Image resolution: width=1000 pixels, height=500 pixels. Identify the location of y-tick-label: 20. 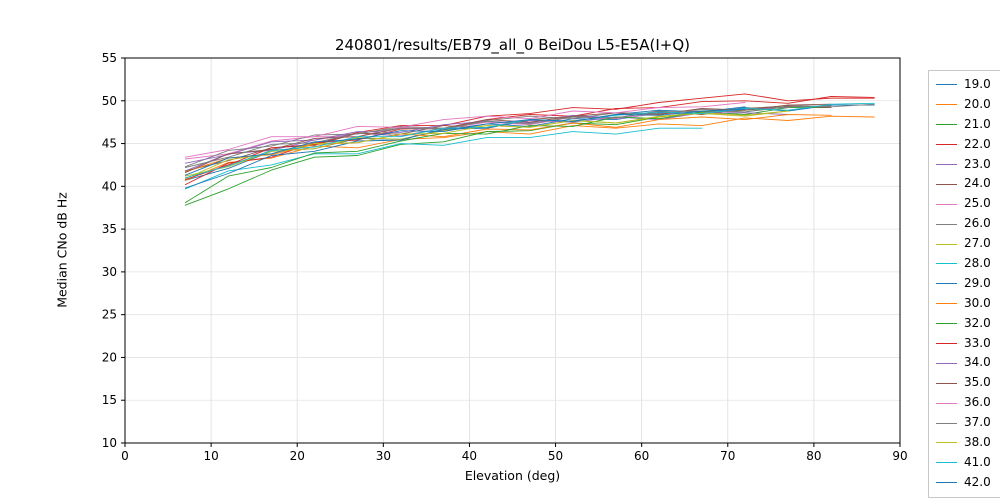
(109, 357).